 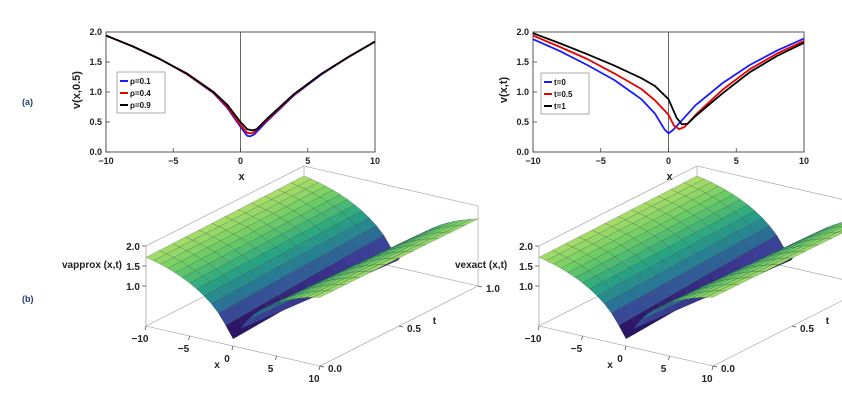 I want to click on legend-entry: ρ=0.1, so click(x=140, y=81).